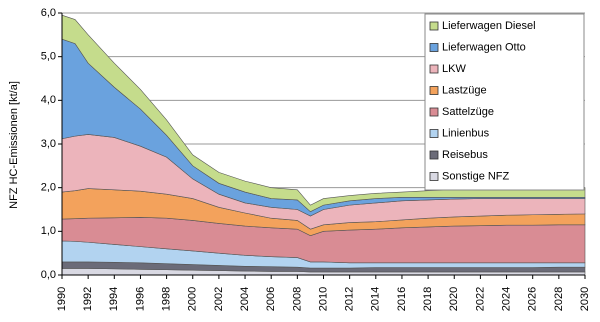  What do you see at coordinates (88, 299) in the screenshot?
I see `x-tick-label: 1992` at bounding box center [88, 299].